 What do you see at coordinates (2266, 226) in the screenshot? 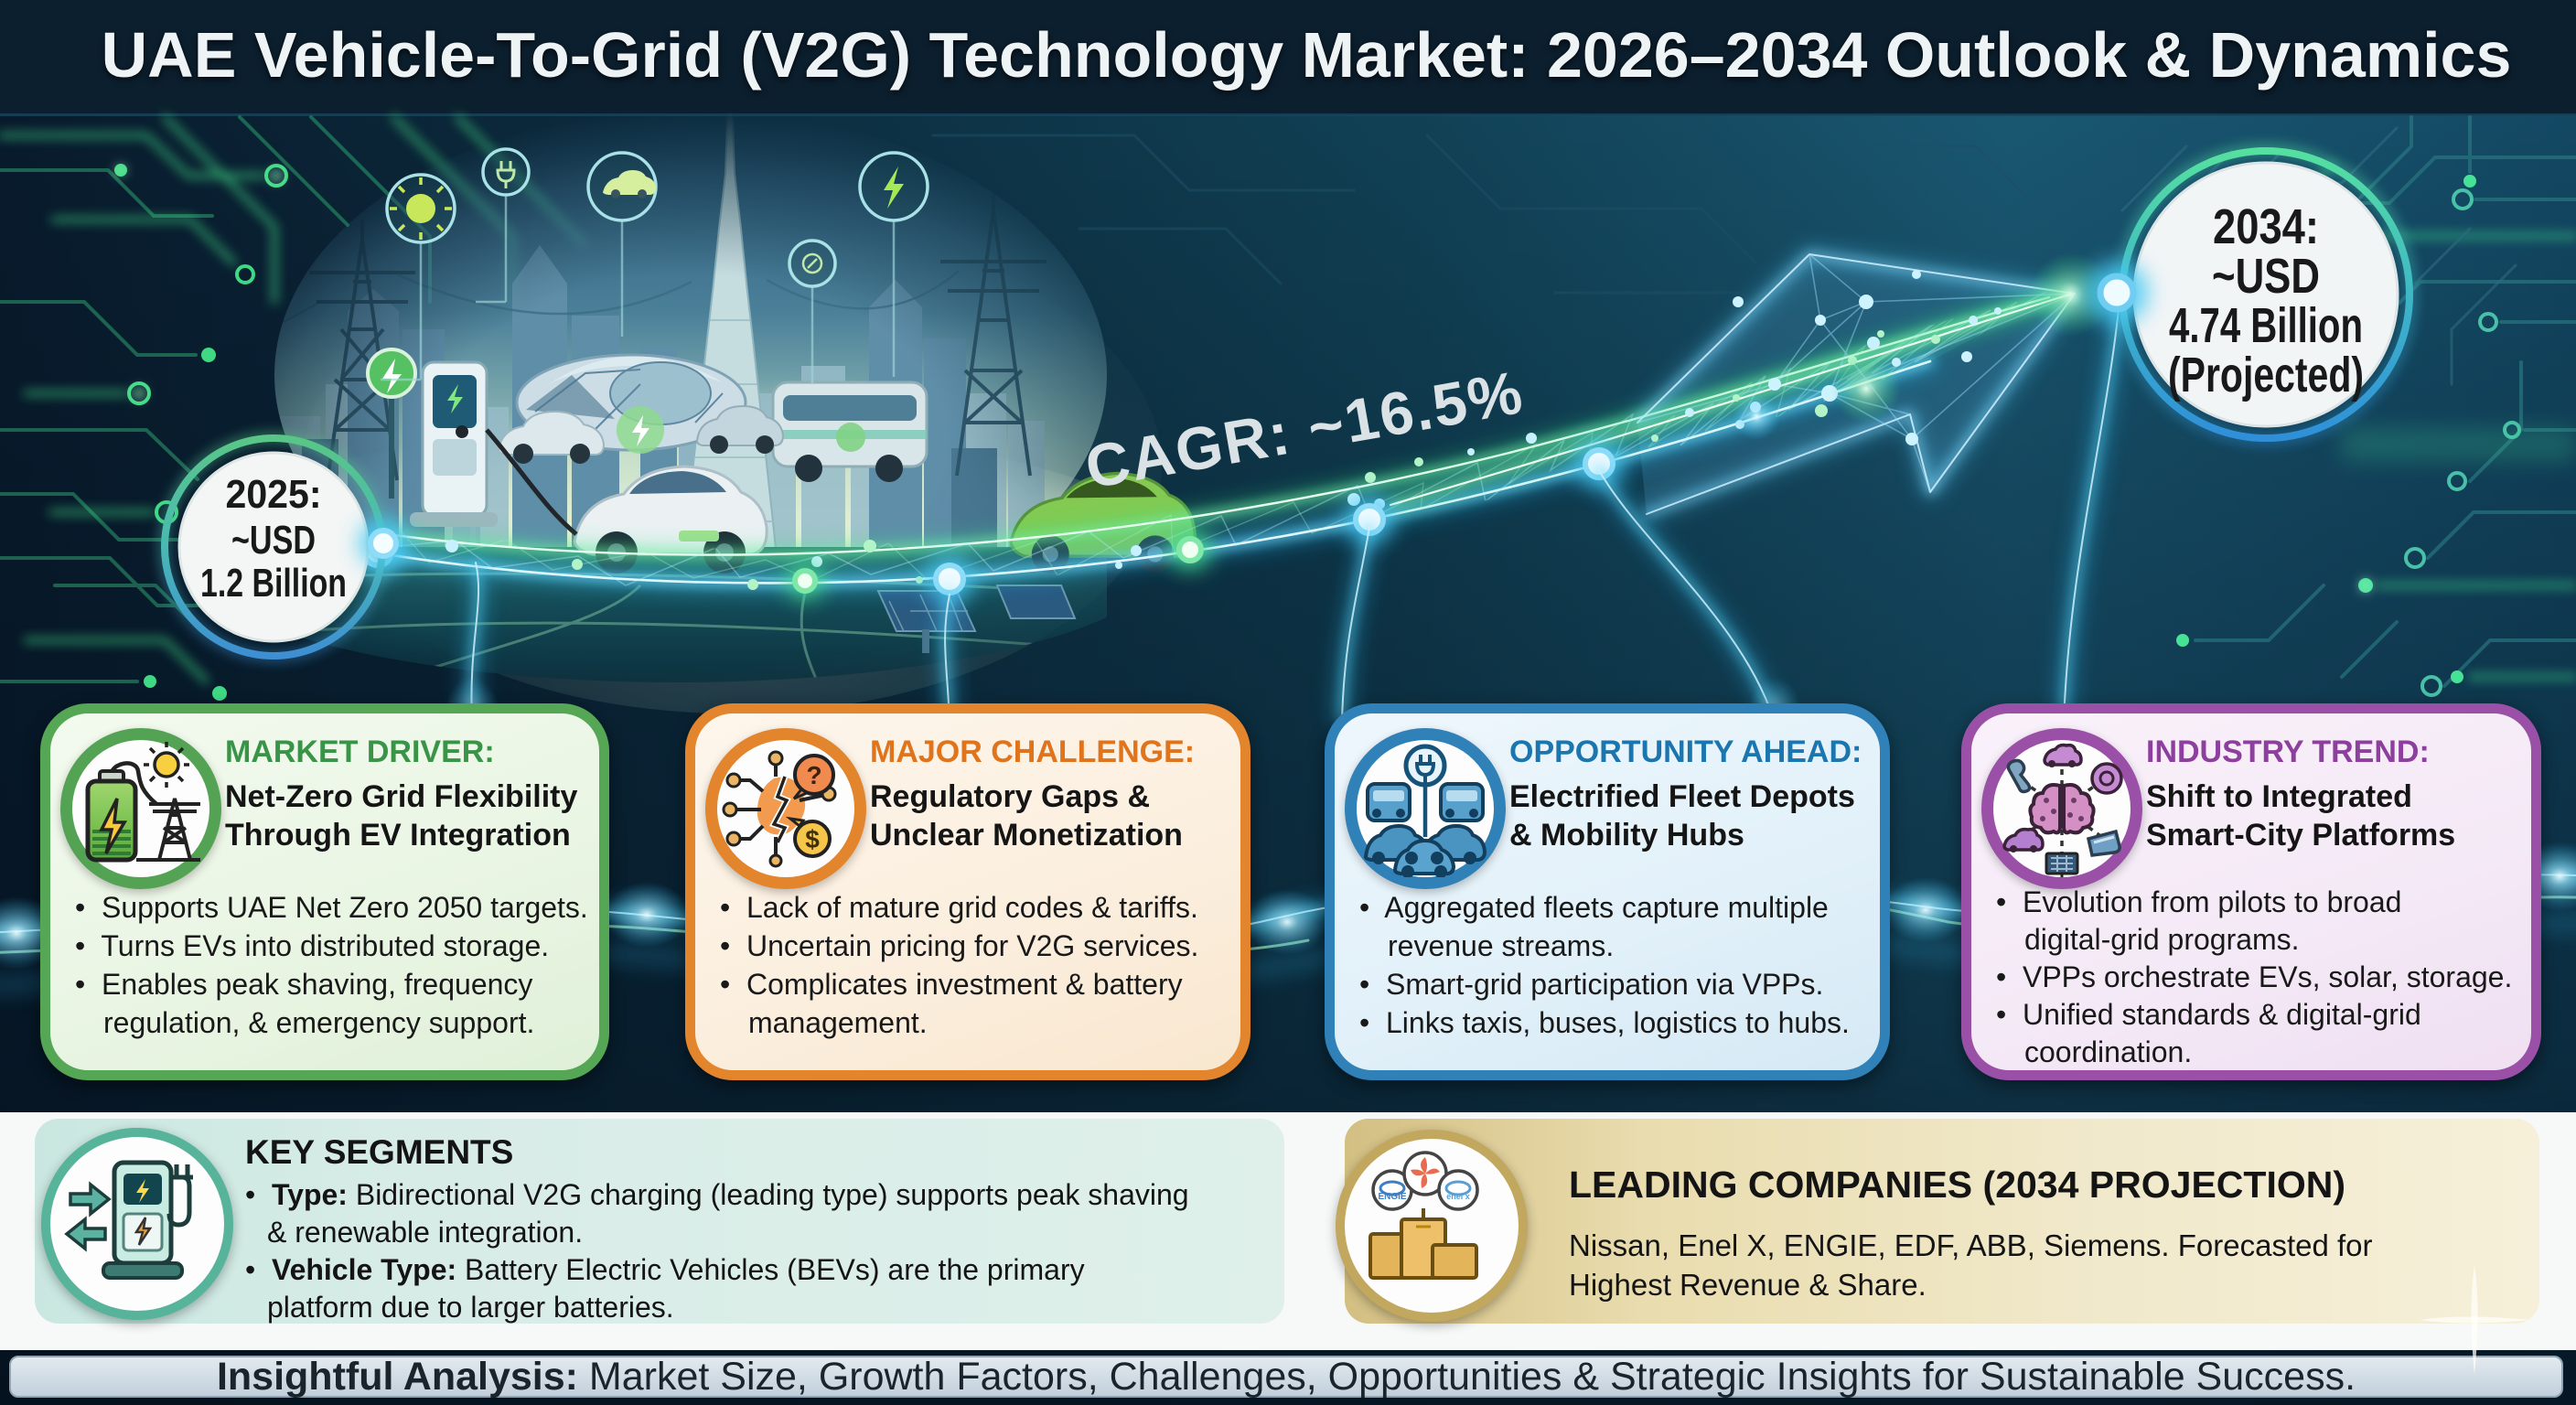
I see `svg-text: 2034:` at bounding box center [2266, 226].